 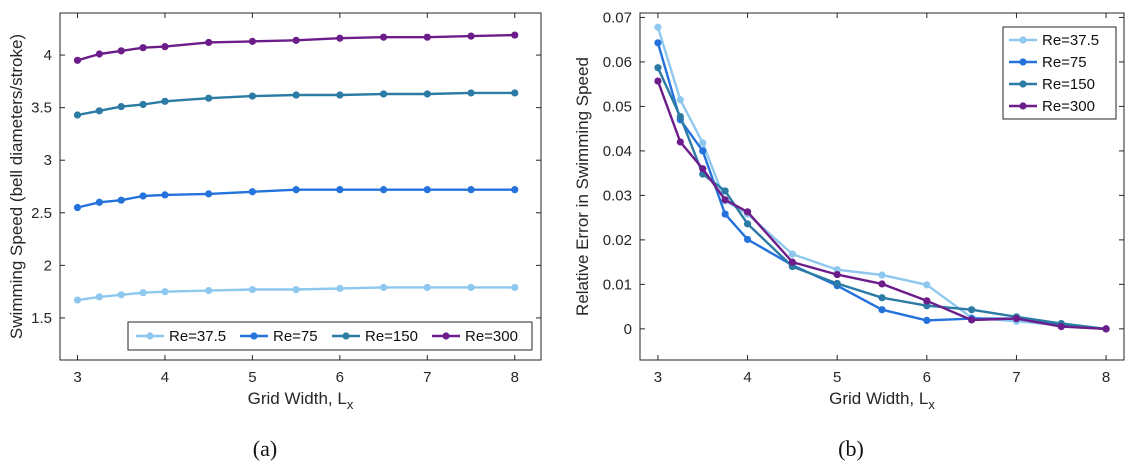 What do you see at coordinates (48, 160) in the screenshot?
I see `y-tick-label: 3` at bounding box center [48, 160].